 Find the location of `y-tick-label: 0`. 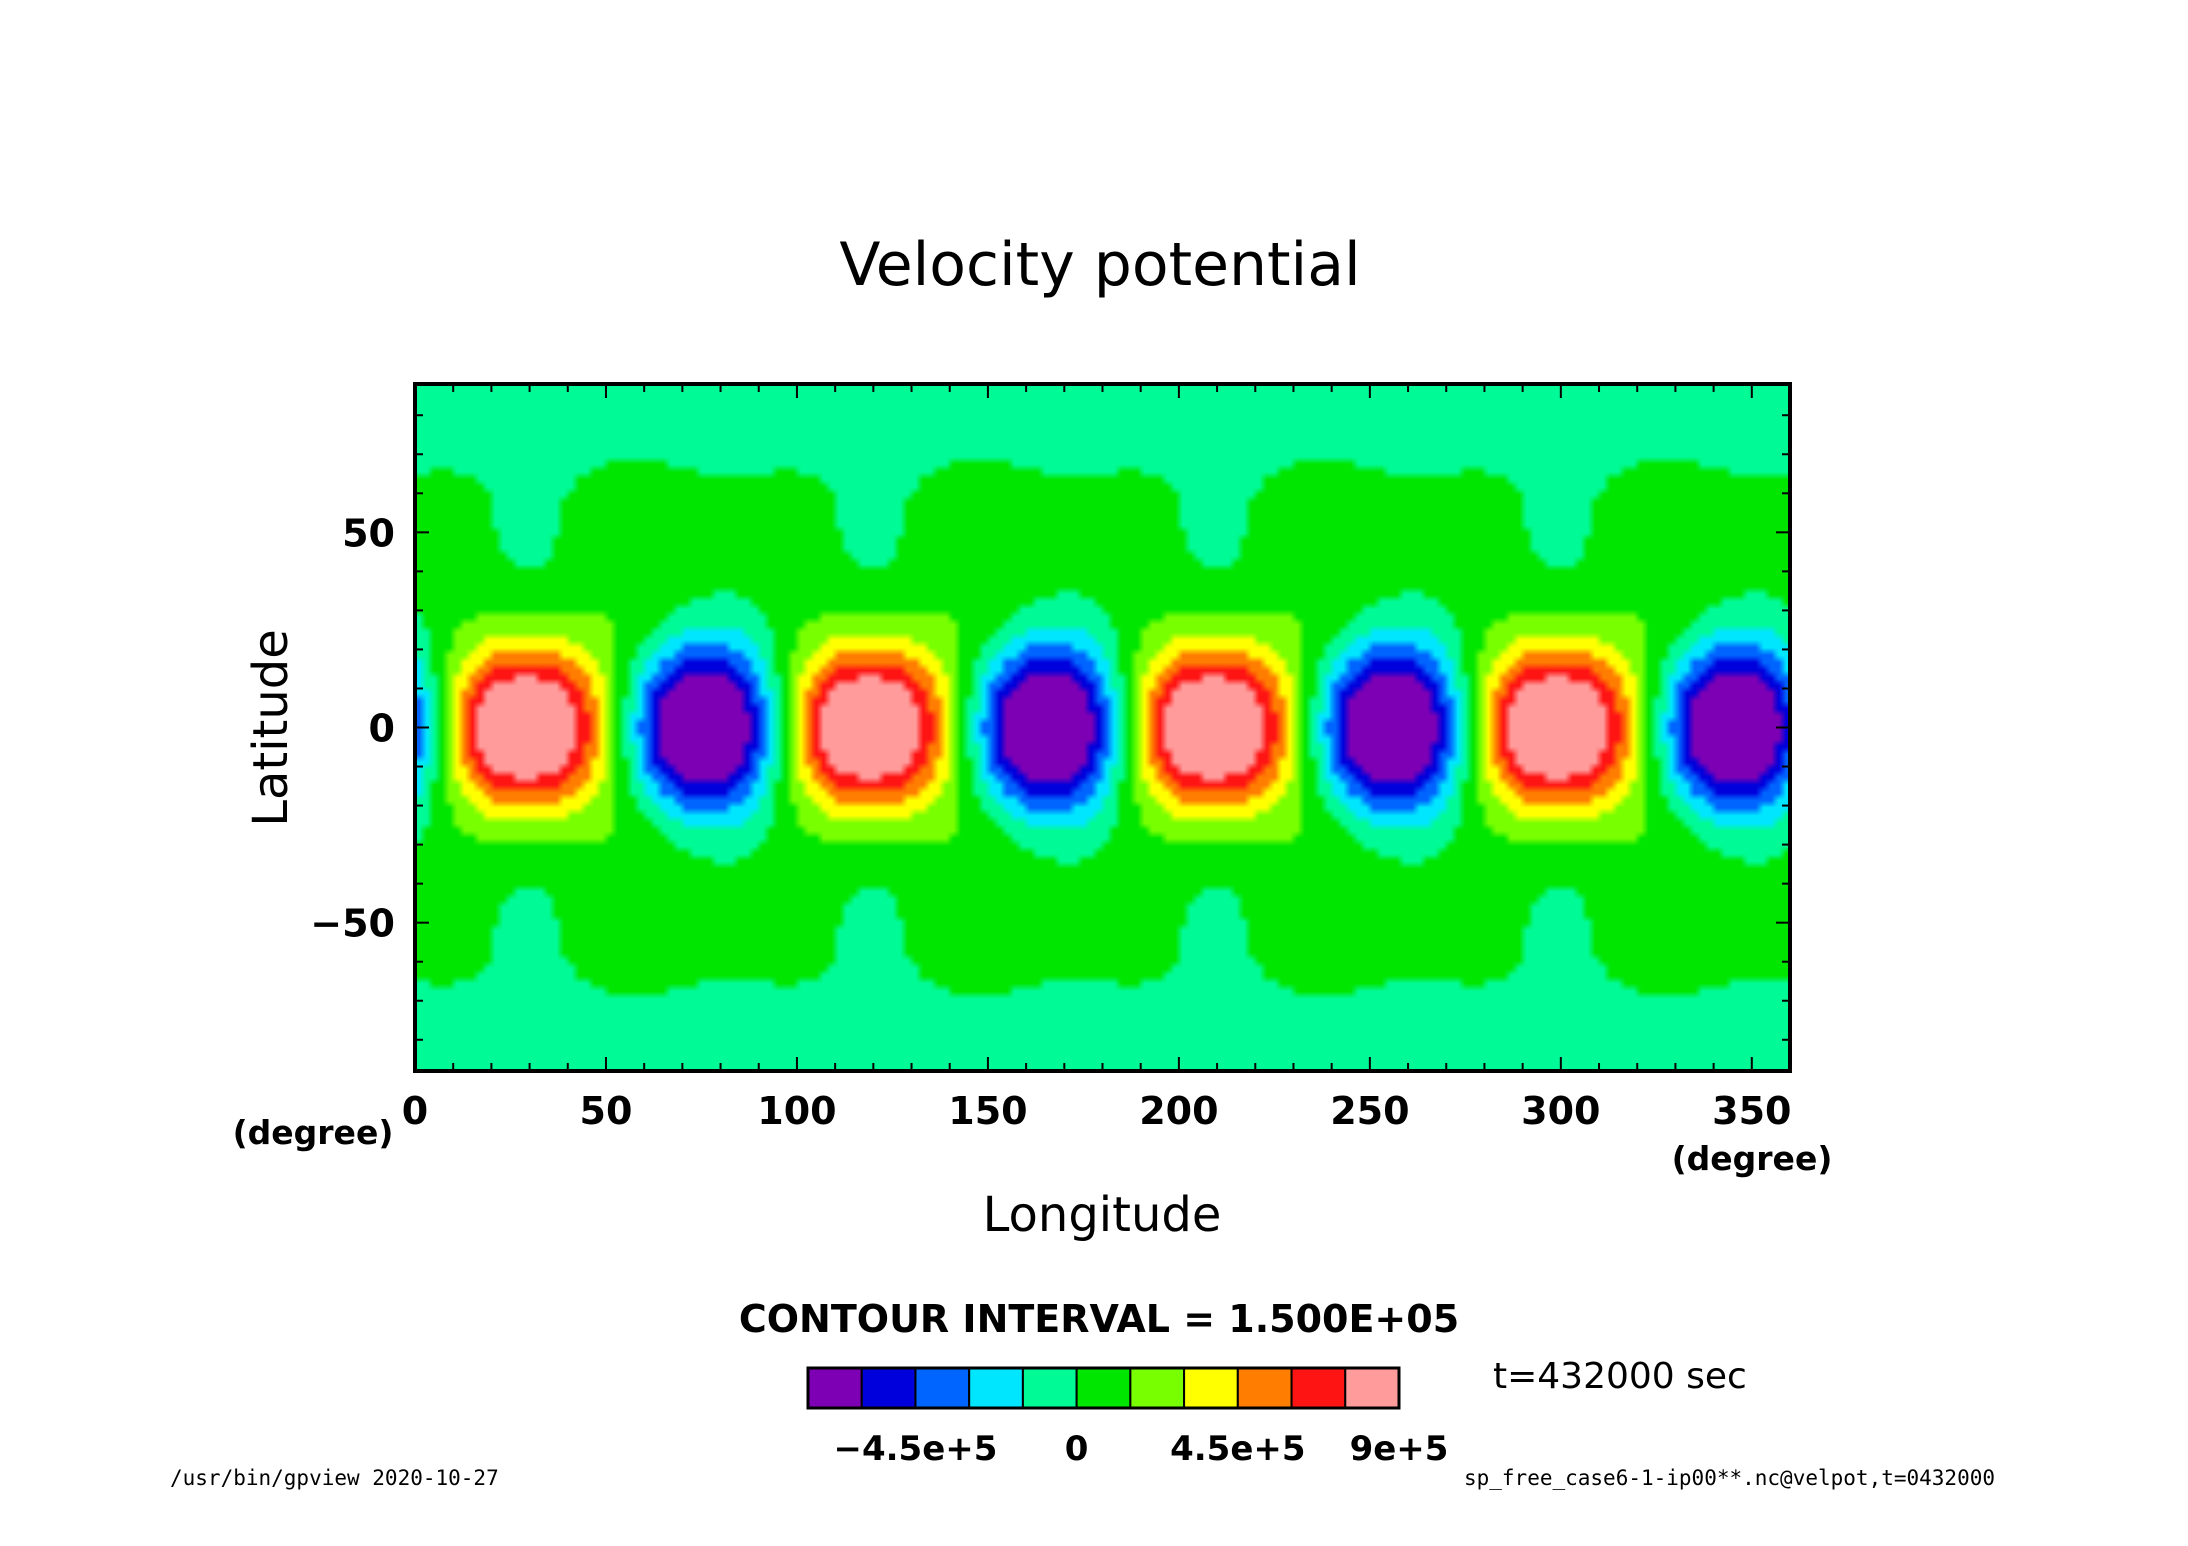

y-tick-label: 0 is located at coordinates (382, 729).